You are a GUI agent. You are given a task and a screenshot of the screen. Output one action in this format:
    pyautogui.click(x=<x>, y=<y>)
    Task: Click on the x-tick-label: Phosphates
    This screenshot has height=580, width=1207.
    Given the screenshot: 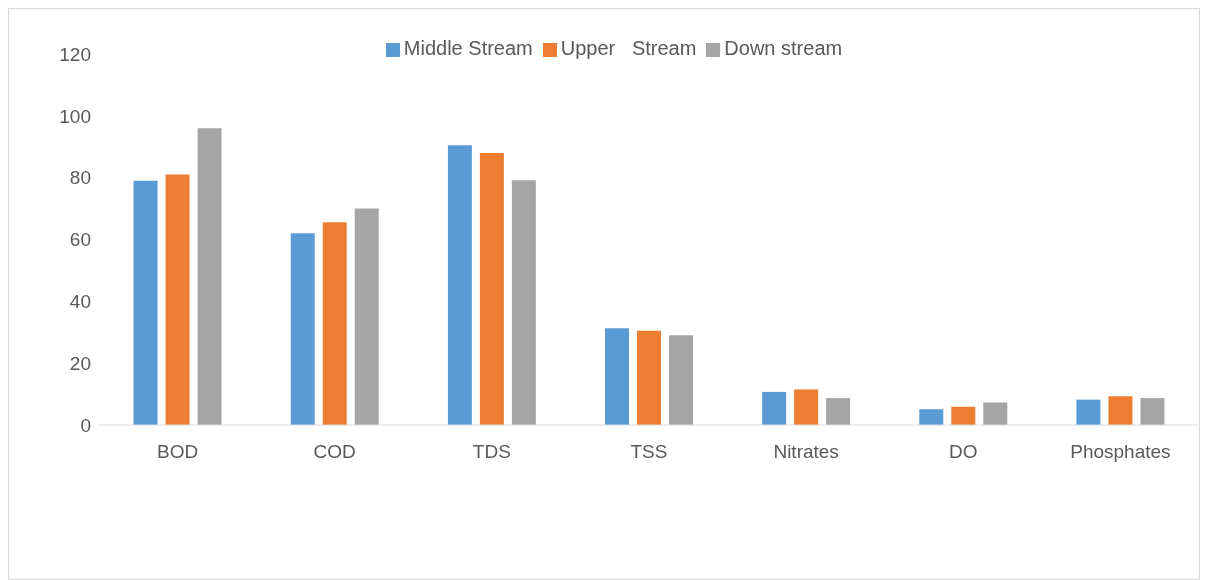 What is the action you would take?
    pyautogui.click(x=1120, y=452)
    